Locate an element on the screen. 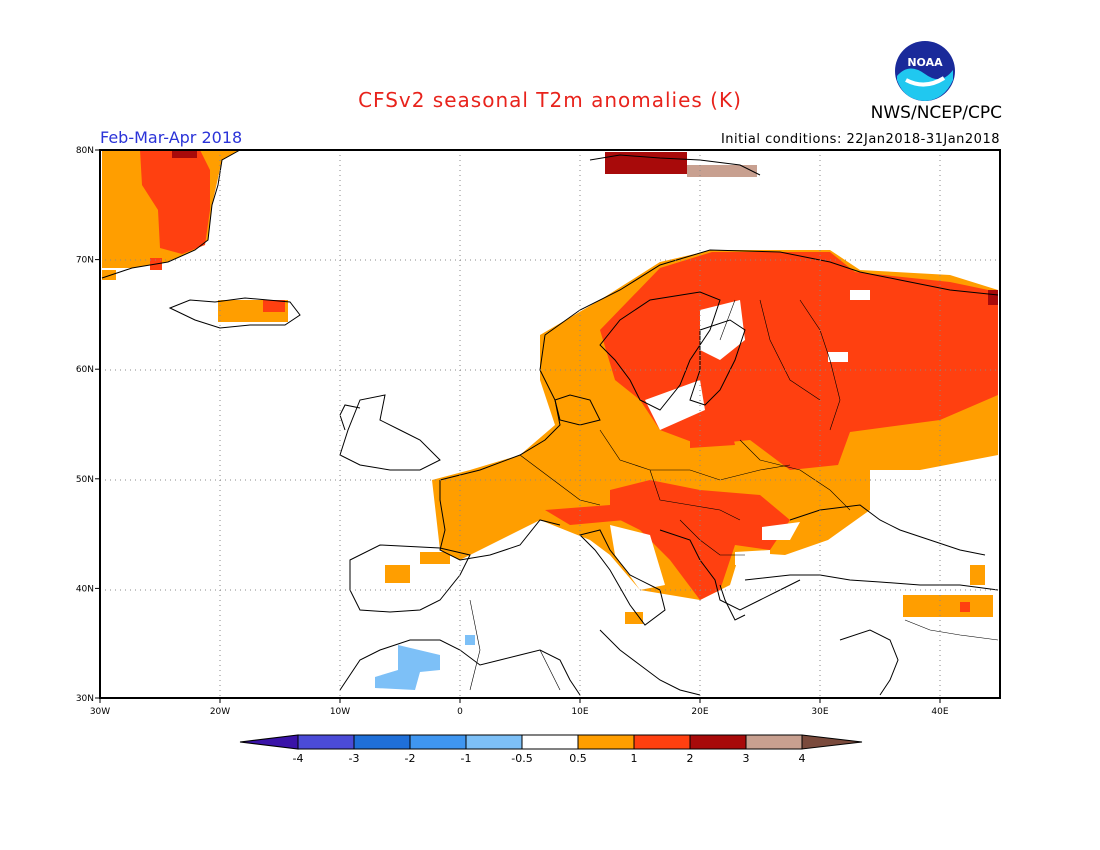 Image resolution: width=1100 pixels, height=850 pixels. lon-tick-label: 0 is located at coordinates (460, 712).